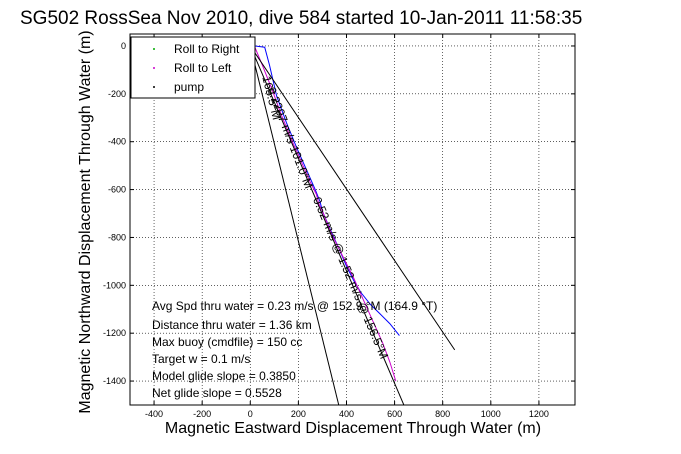 This screenshot has width=681, height=454. I want to click on x-tick-label: -400, so click(154, 414).